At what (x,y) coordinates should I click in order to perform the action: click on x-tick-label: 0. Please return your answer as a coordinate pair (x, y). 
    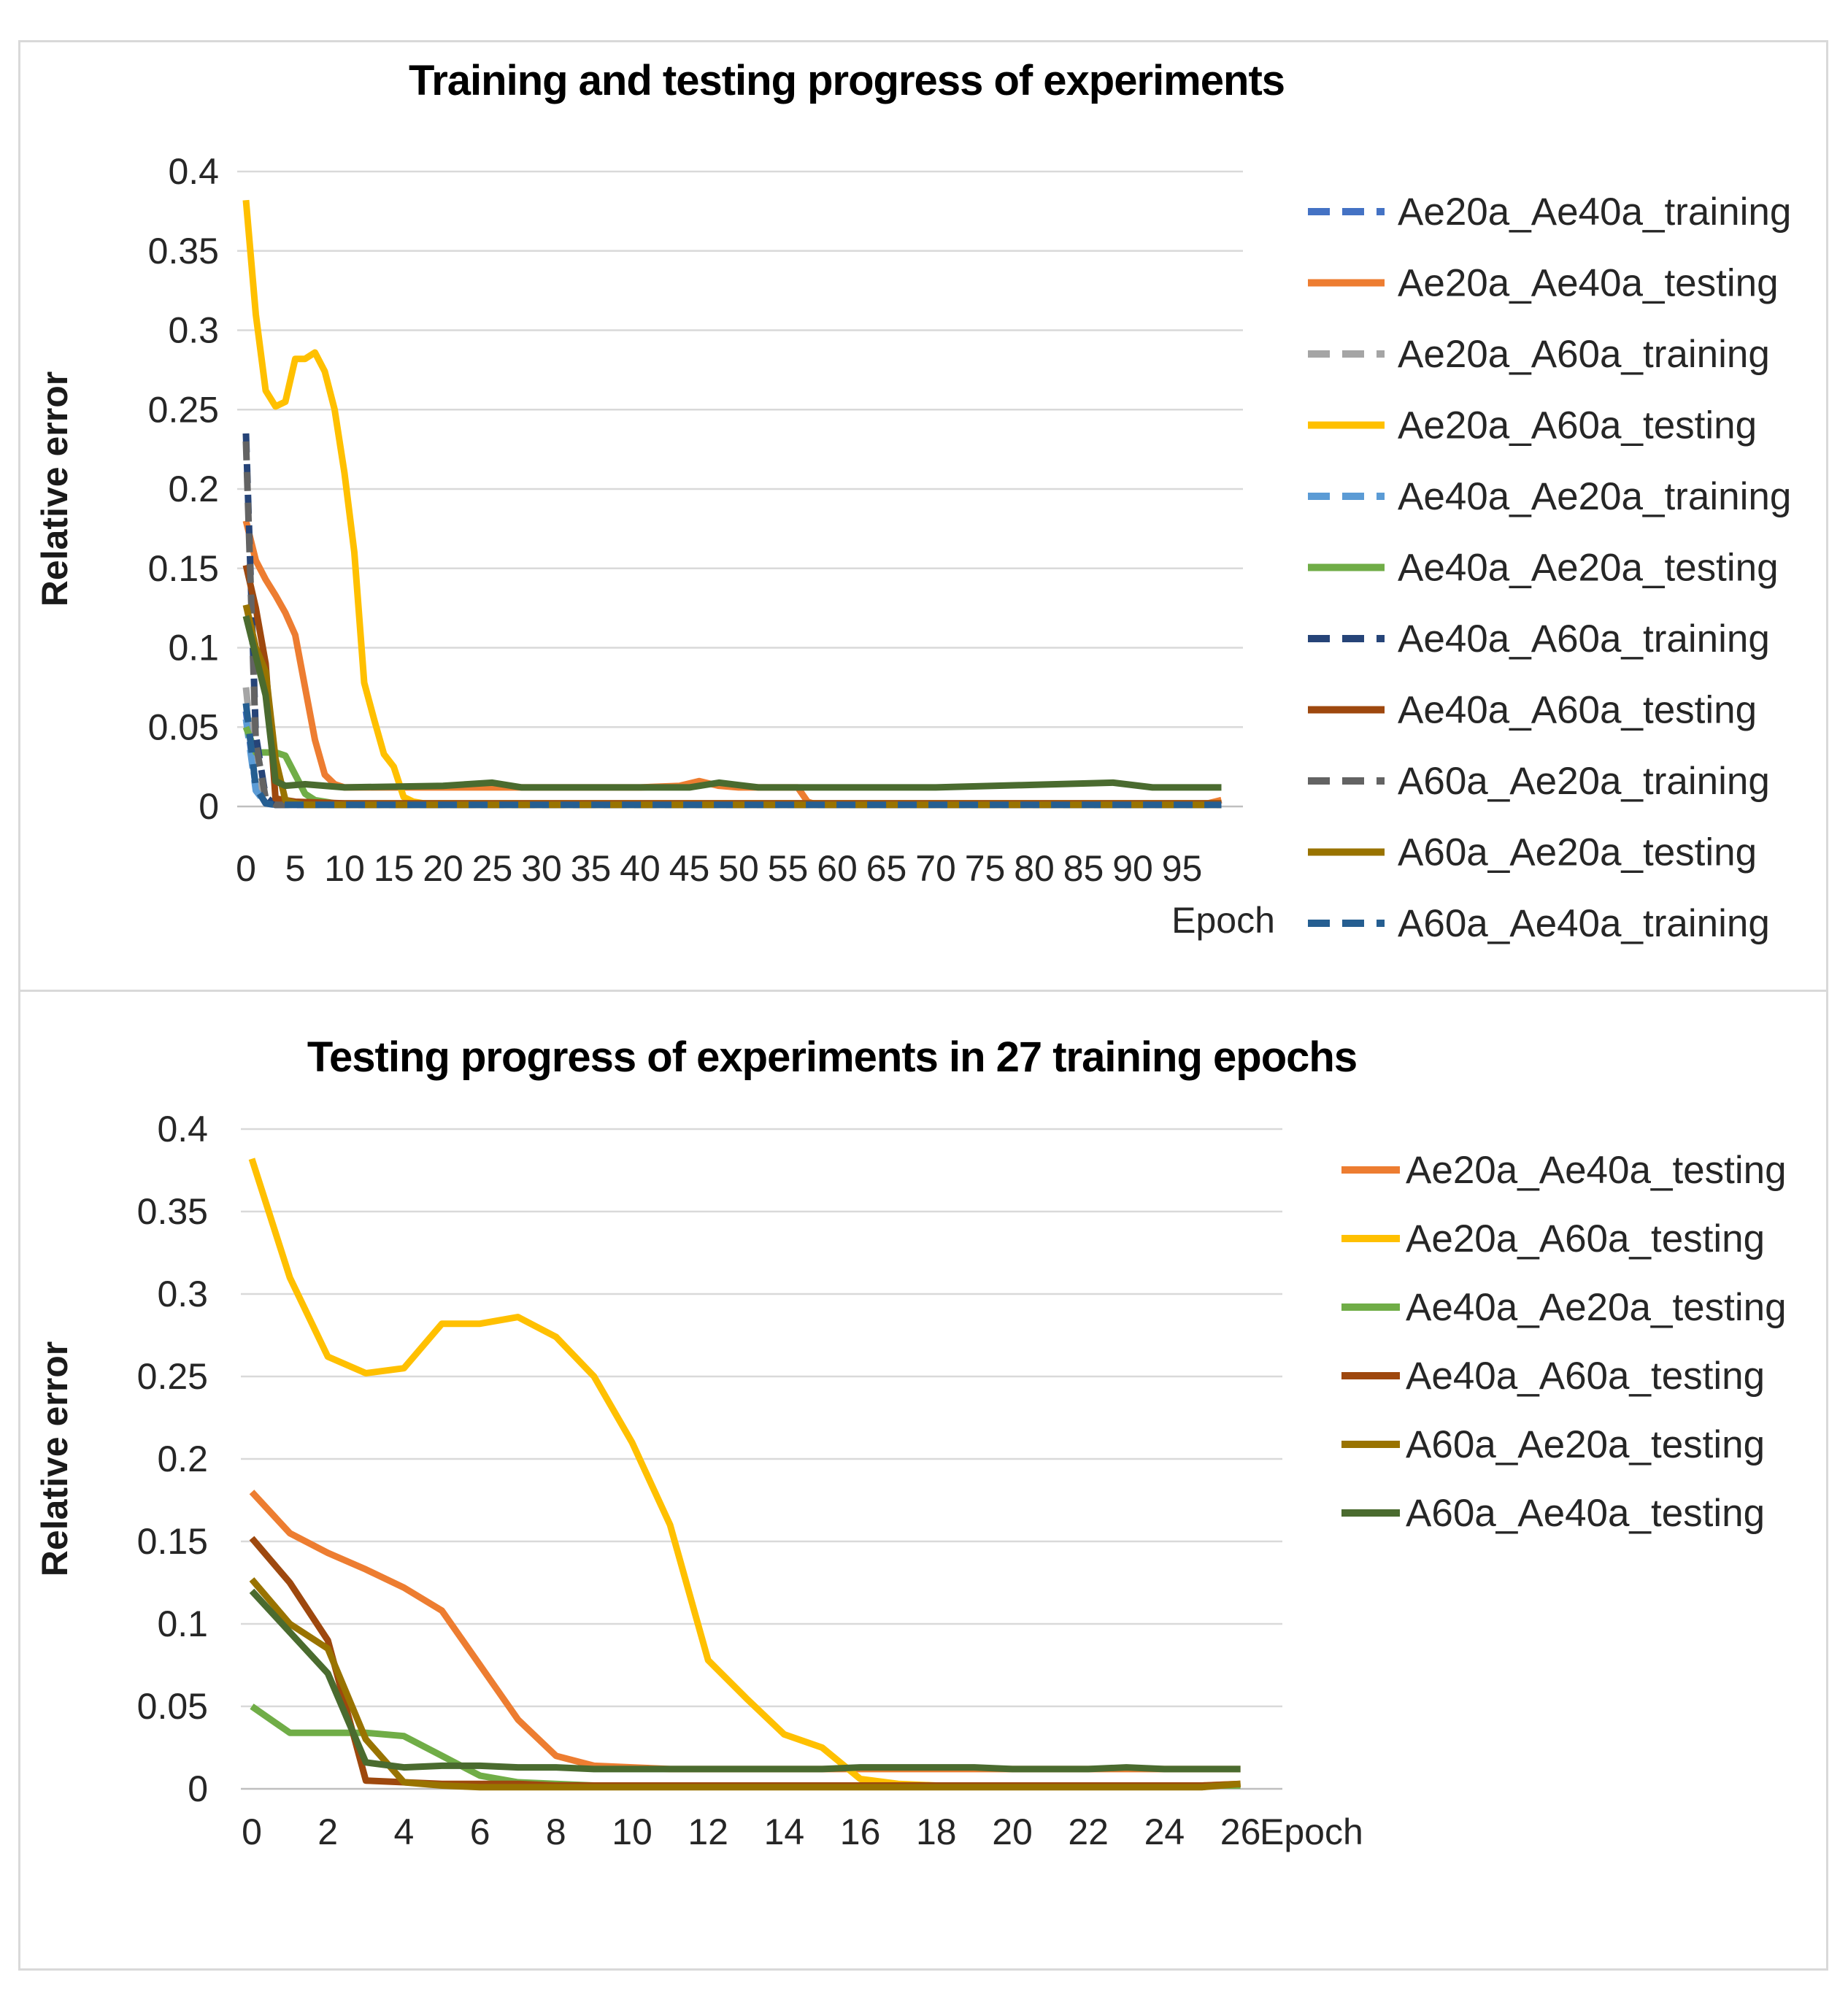
    Looking at the image, I should click on (246, 868).